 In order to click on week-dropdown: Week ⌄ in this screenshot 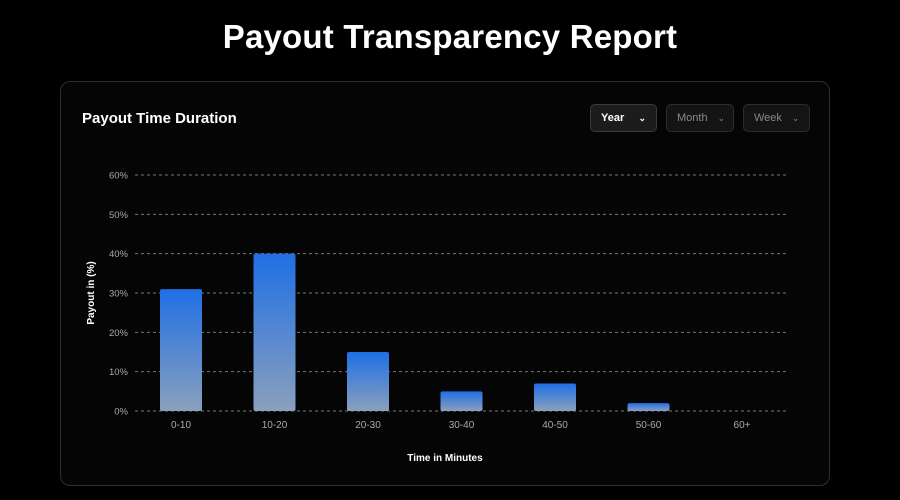, I will do `click(776, 118)`.